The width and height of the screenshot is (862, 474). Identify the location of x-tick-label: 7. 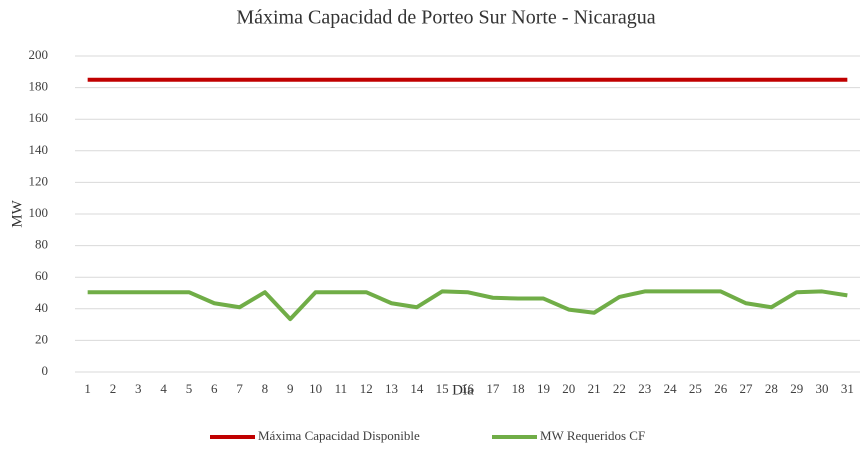
(239, 388).